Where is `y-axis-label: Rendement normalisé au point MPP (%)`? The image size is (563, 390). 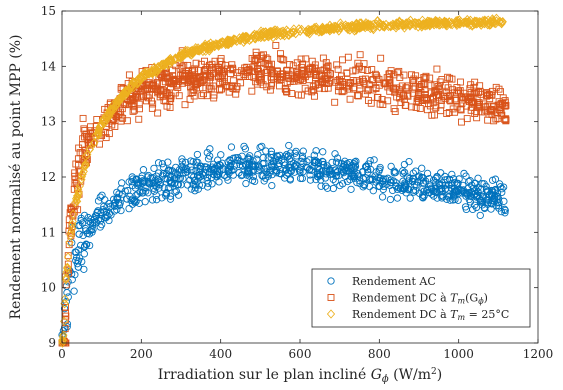 y-axis-label: Rendement normalisé au point MPP (%) is located at coordinates (16, 176).